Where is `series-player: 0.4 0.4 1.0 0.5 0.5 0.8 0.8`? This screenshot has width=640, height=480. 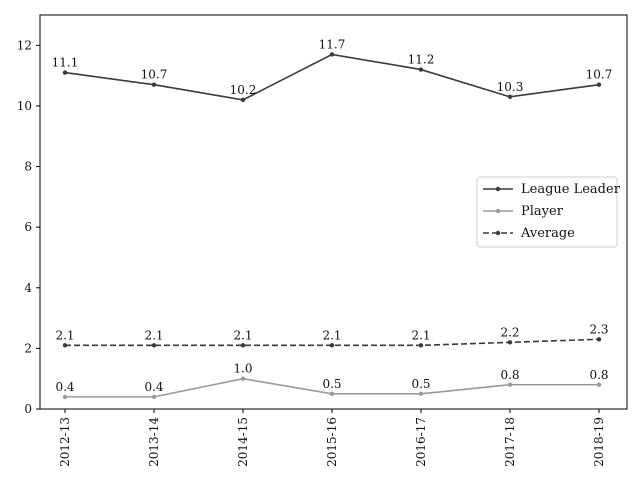
series-player: 0.4 0.4 1.0 0.5 0.5 0.8 0.8 is located at coordinates (332, 381).